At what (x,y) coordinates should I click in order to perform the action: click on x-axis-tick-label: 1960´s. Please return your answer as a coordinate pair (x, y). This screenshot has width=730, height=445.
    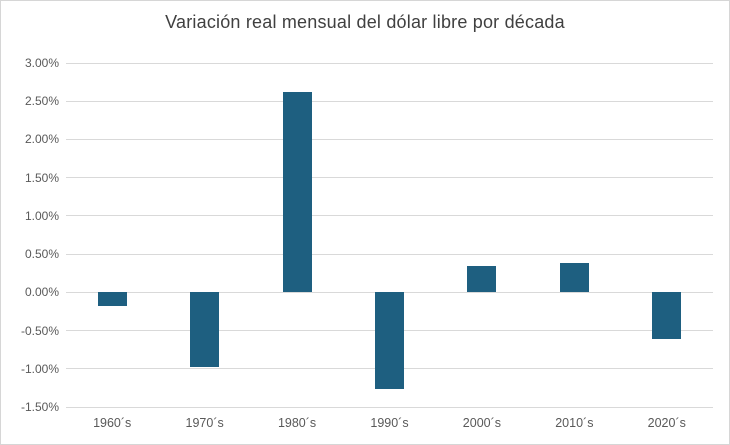
    Looking at the image, I should click on (112, 423).